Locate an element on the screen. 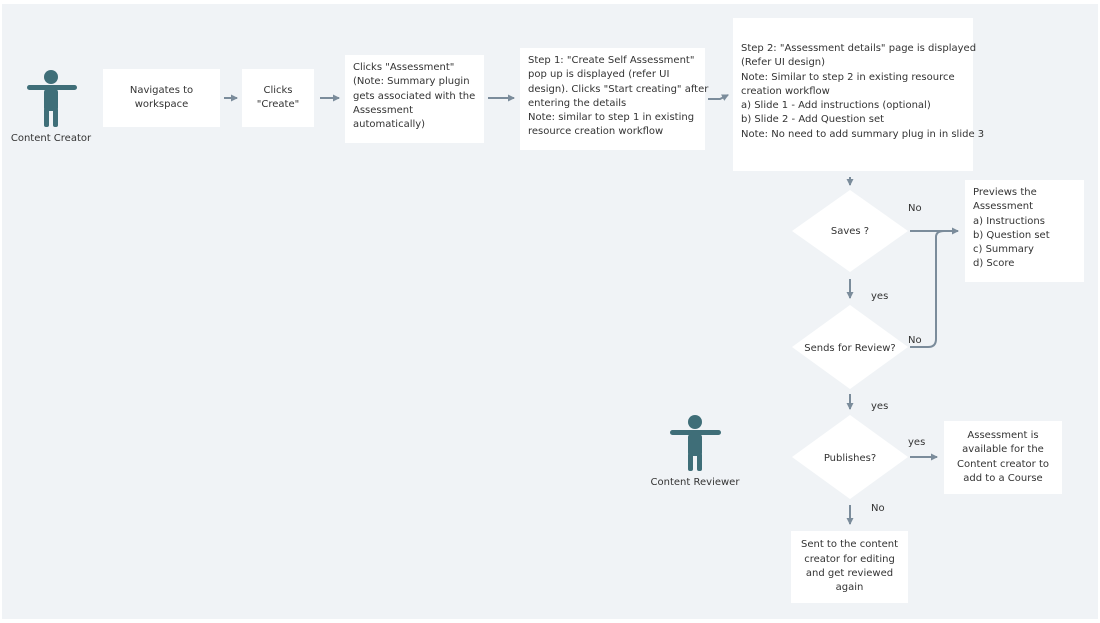  step1-line: Note: similar to step 1 in existing is located at coordinates (611, 118).